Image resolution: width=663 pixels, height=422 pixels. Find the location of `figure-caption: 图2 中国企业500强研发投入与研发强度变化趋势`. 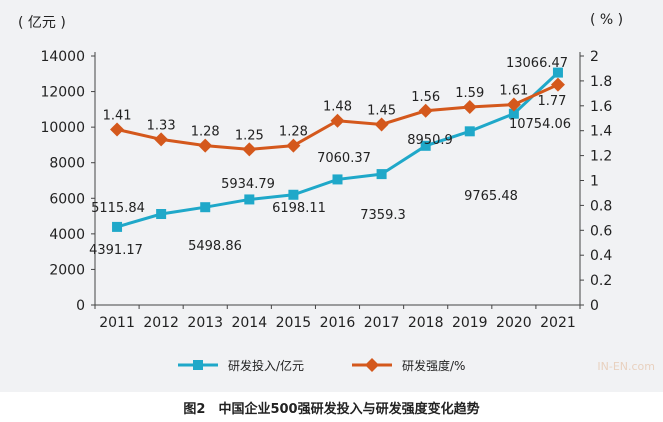

figure-caption: 图2 中国企业500强研发投入与研发强度变化趋势 is located at coordinates (331, 409).